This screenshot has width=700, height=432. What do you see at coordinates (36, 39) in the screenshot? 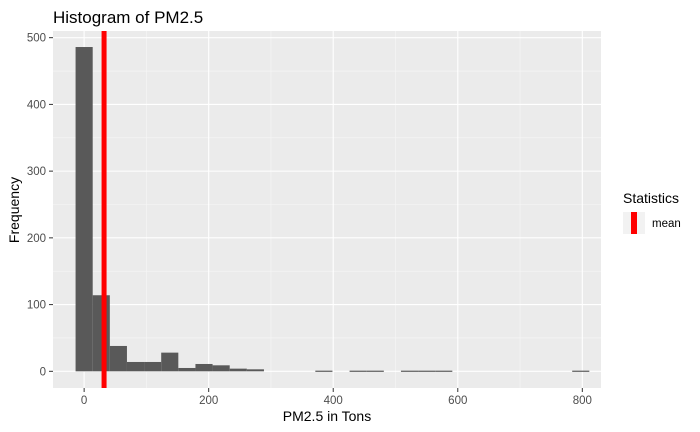
I see `y-tick-label: 500` at bounding box center [36, 39].